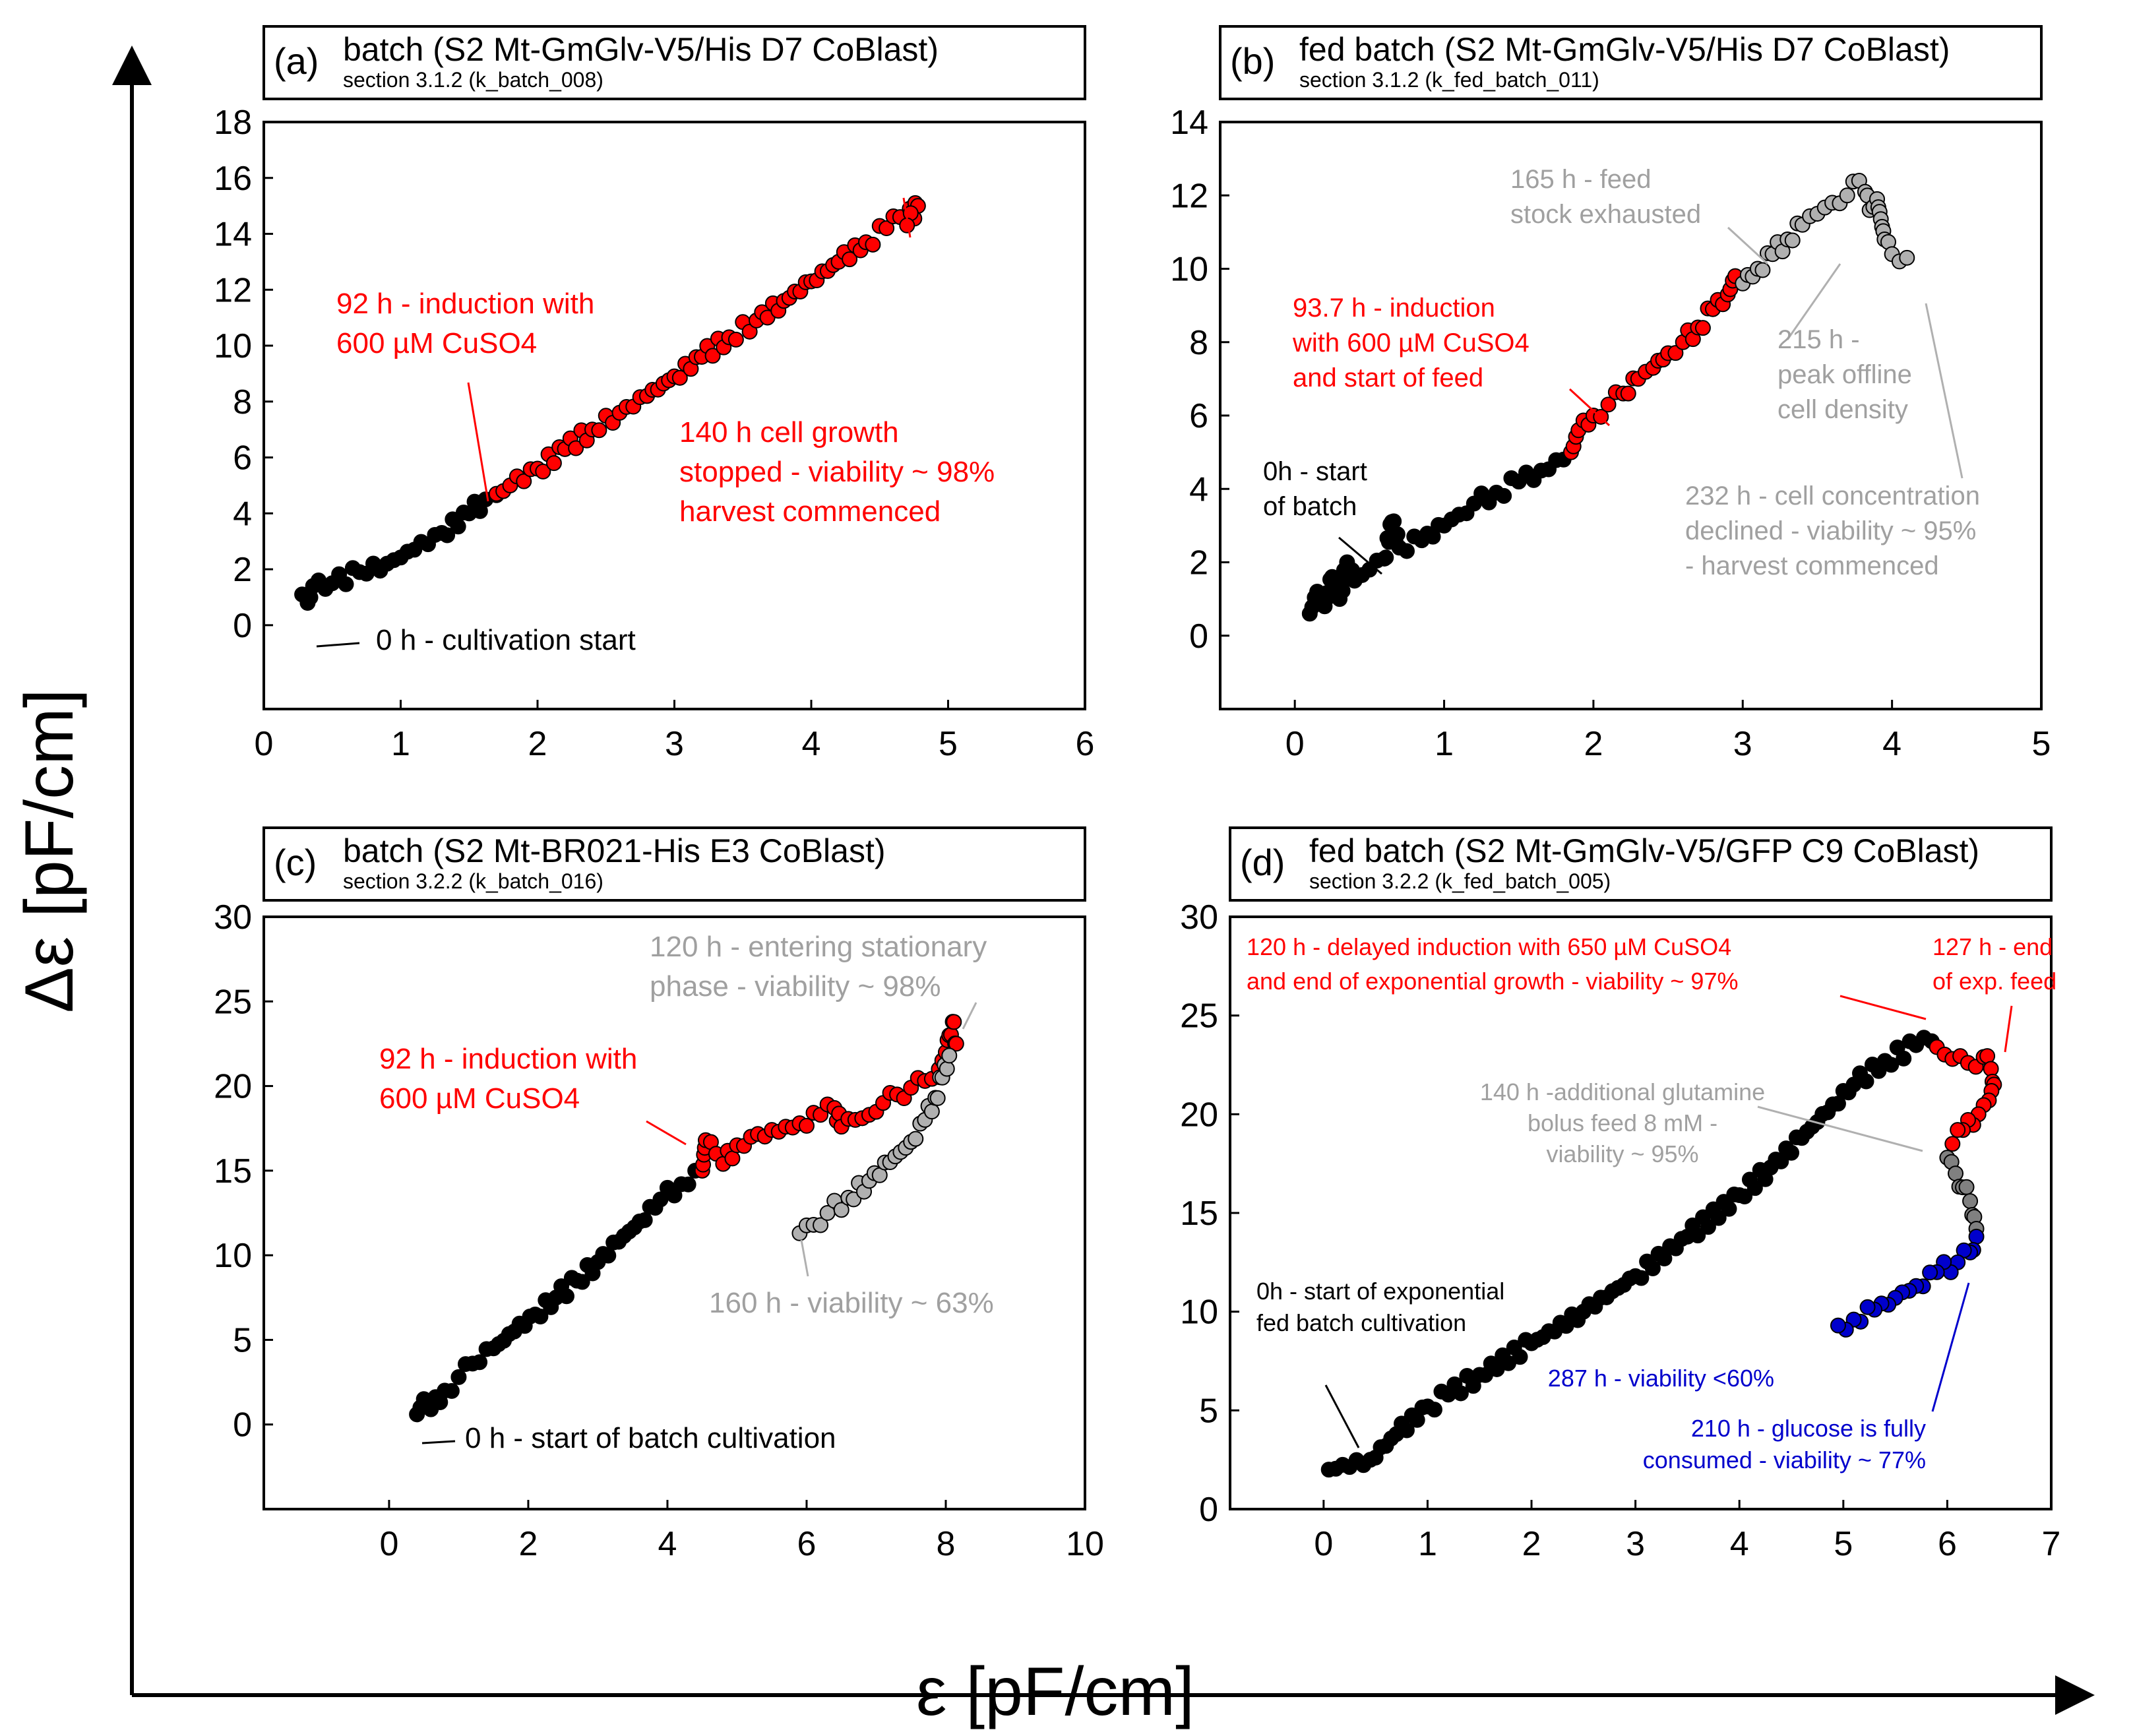 The height and width of the screenshot is (1736, 2133). I want to click on x-tick-label: 7, so click(2051, 1544).